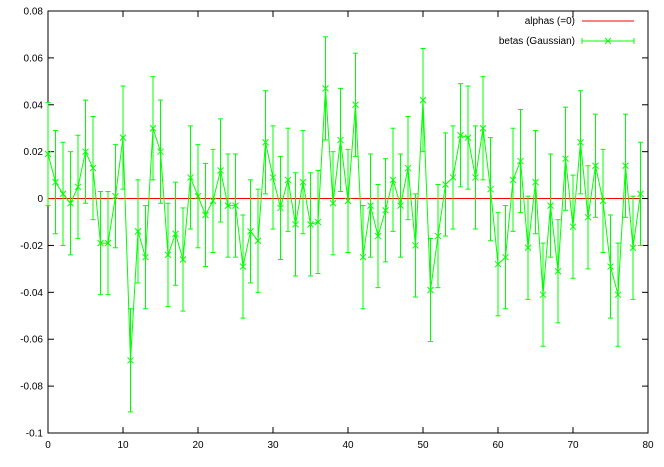  Describe the element at coordinates (273, 445) in the screenshot. I see `x-tick-label: 30` at that location.